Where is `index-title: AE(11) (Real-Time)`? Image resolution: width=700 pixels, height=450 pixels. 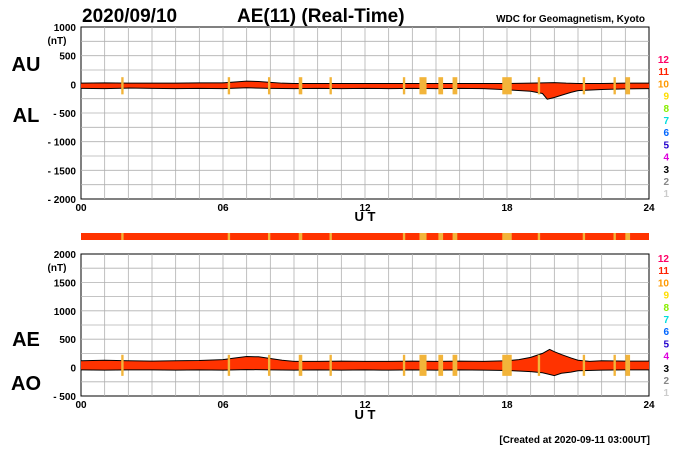
index-title: AE(11) (Real-Time) is located at coordinates (321, 16).